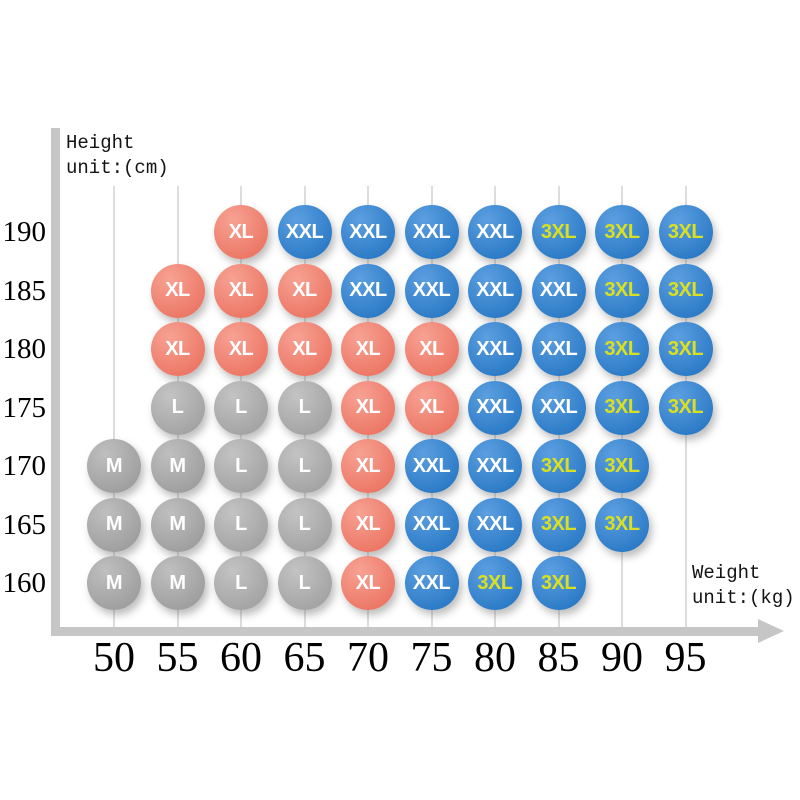  Describe the element at coordinates (622, 290) in the screenshot. I see `size-bubble-3xl-h185-w90: 3XL` at that location.